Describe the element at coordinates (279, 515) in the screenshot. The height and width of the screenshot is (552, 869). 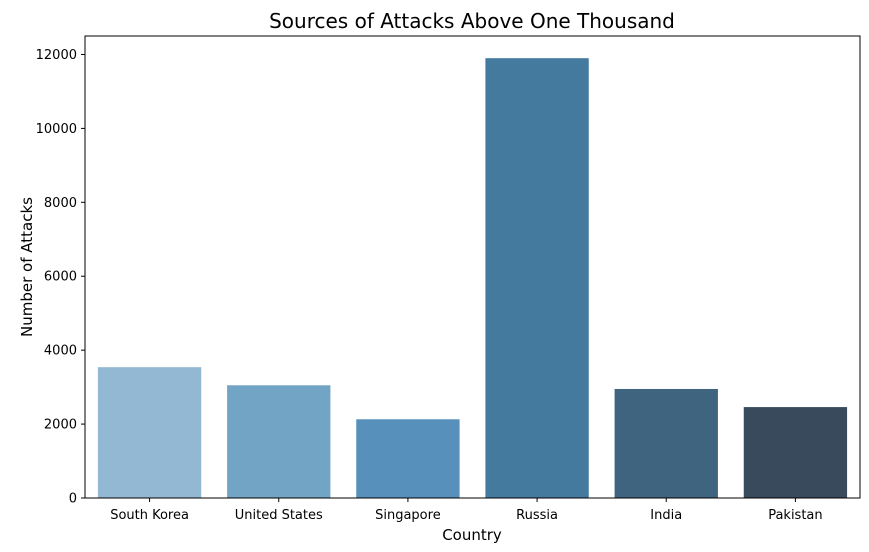
I see `x-tick-label: United States` at that location.